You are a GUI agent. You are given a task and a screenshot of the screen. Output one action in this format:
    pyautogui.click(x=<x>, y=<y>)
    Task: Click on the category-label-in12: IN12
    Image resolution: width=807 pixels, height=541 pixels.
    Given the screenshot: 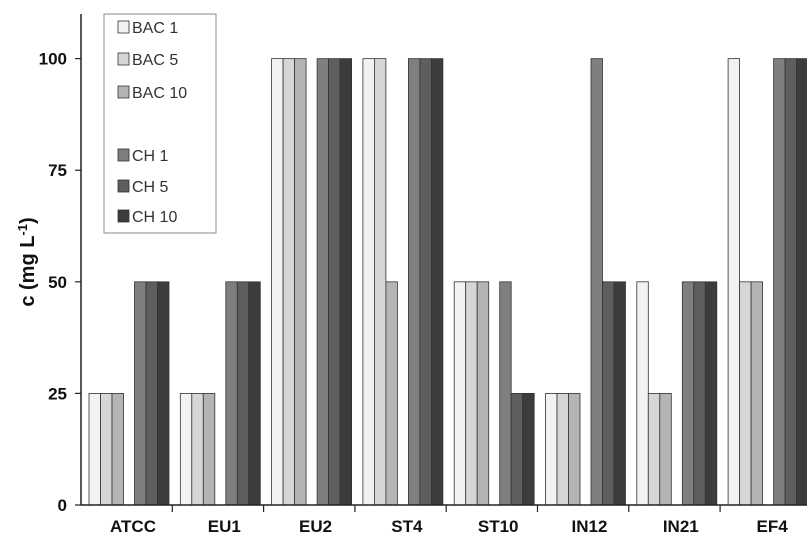 What is the action you would take?
    pyautogui.click(x=590, y=526)
    